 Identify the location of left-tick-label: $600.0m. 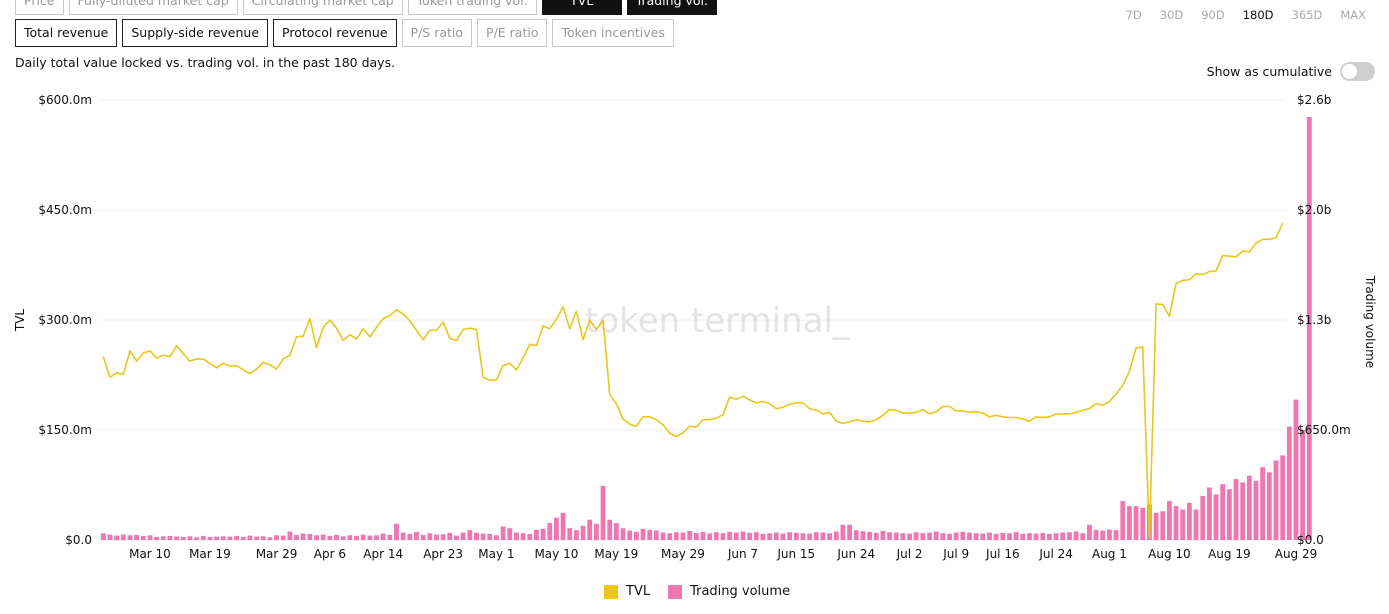
(65, 100).